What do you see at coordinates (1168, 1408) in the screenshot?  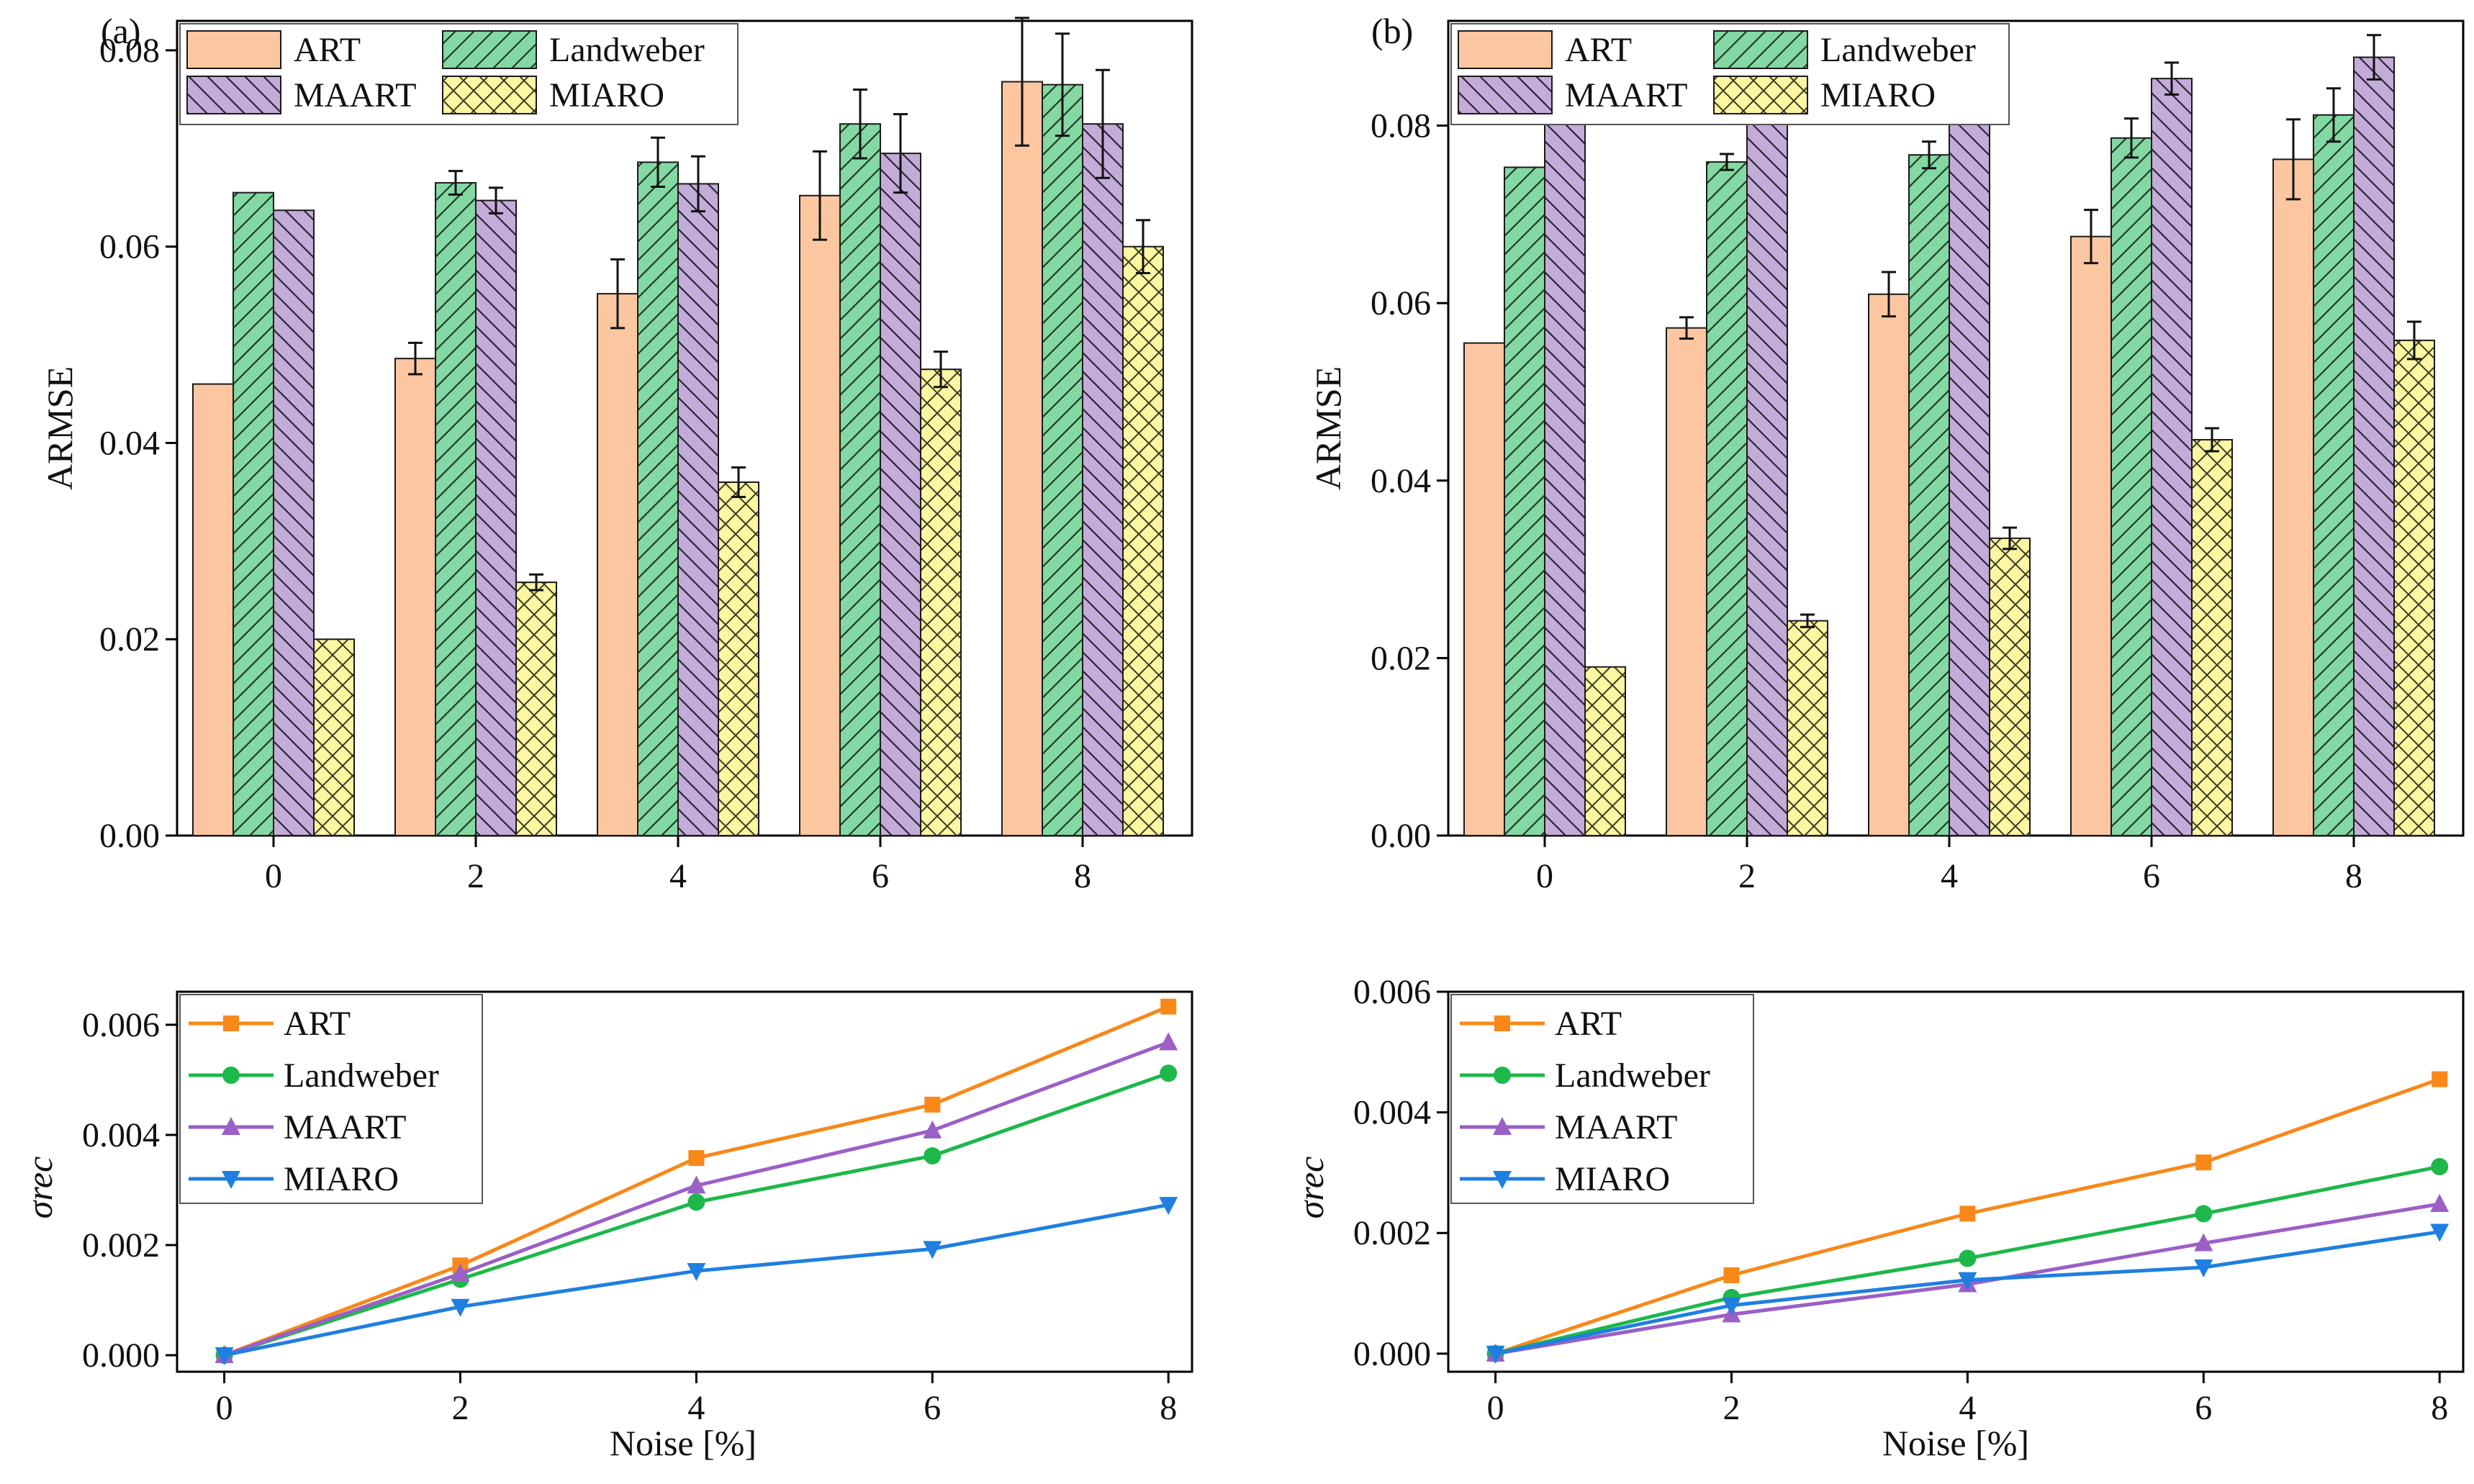 I see `x-tick-label: 8` at bounding box center [1168, 1408].